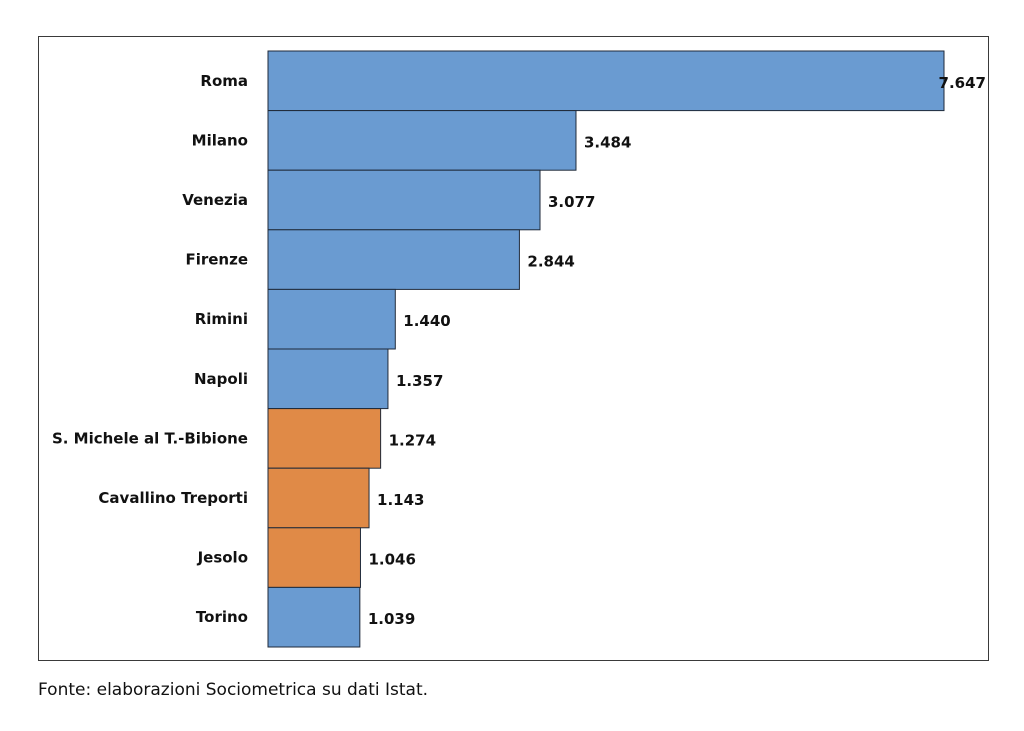 This screenshot has width=1024, height=731. Describe the element at coordinates (412, 440) in the screenshot. I see `value-label: 1.274` at that location.